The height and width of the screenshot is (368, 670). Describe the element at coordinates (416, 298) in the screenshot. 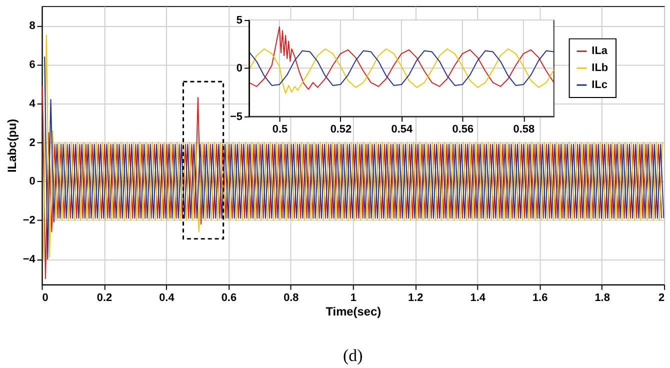

I see `x-tick-label: 1.2` at that location.